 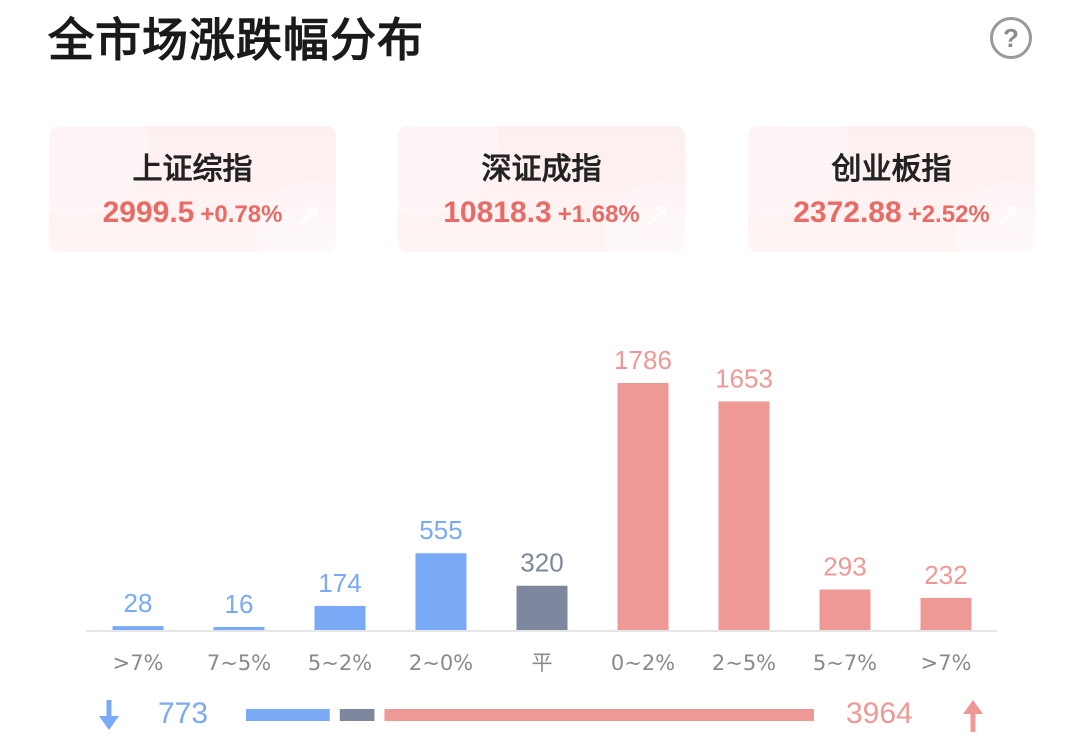 I want to click on index-name: 创业板指, so click(x=891, y=169).